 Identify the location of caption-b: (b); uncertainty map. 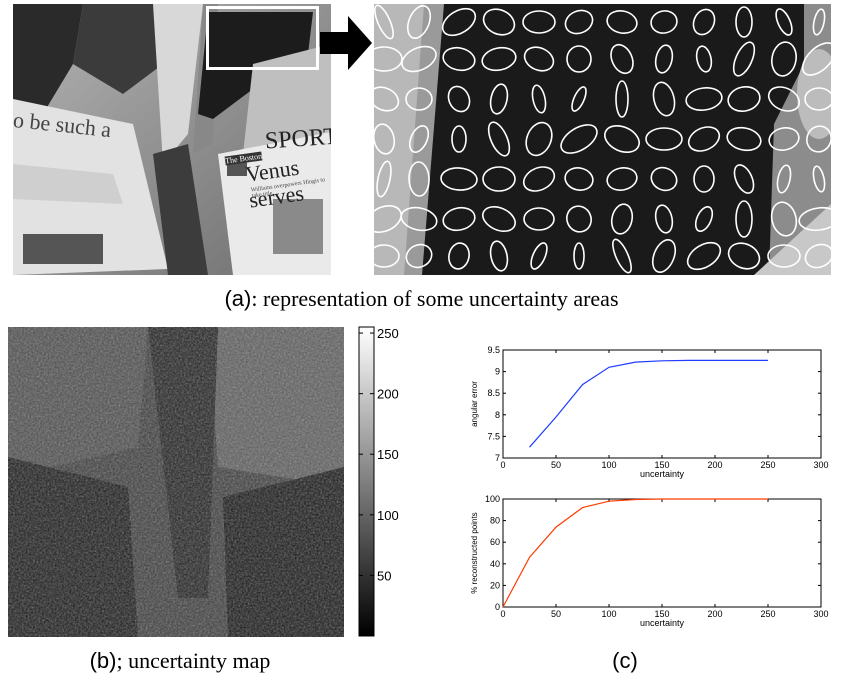
(180, 661).